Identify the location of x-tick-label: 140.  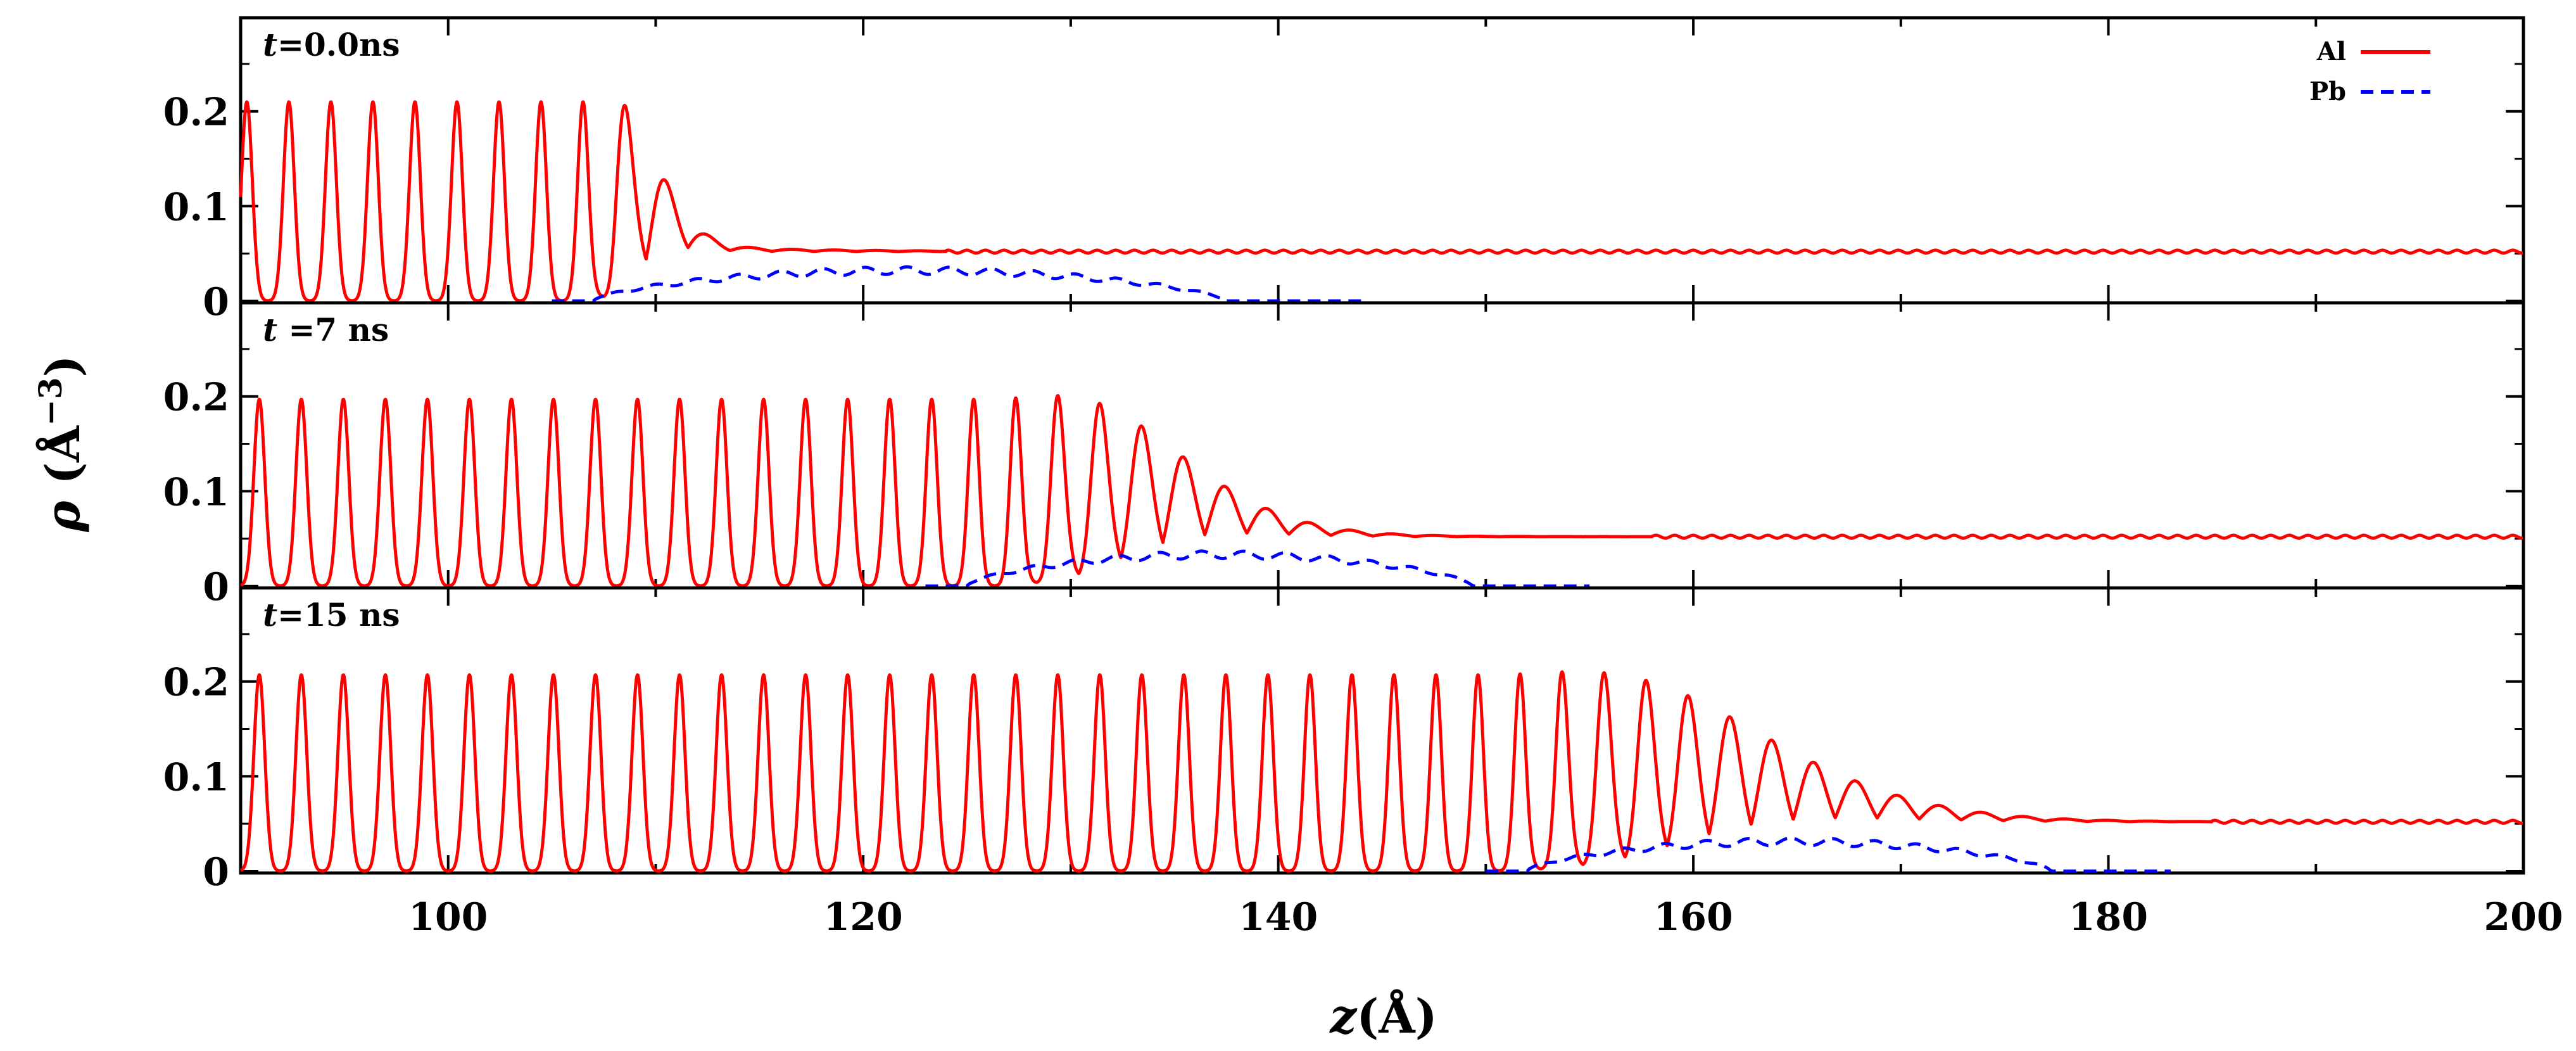
(1278, 917).